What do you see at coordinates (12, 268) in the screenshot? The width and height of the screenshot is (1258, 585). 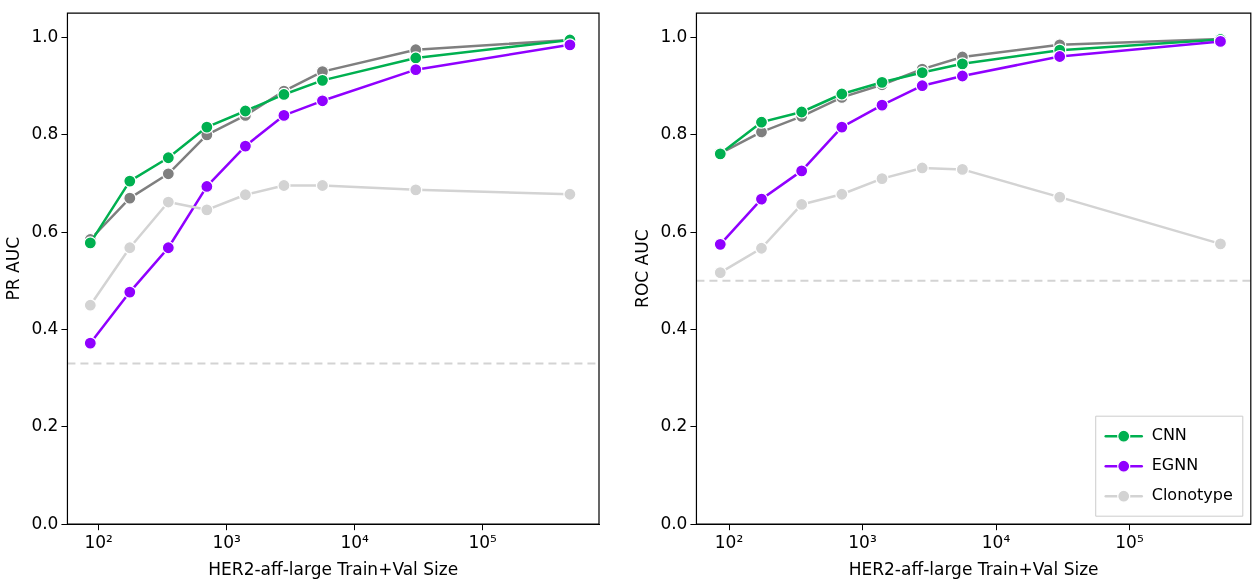 I see `y-axis-title: PR AUC` at bounding box center [12, 268].